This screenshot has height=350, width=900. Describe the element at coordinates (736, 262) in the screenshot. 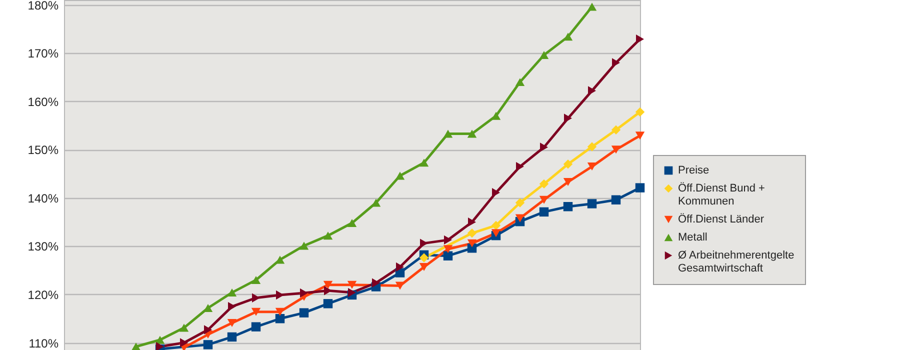

I see `legend-label: Ø Arbeitnehmerentgelte Gesamtwirtschaft` at that location.